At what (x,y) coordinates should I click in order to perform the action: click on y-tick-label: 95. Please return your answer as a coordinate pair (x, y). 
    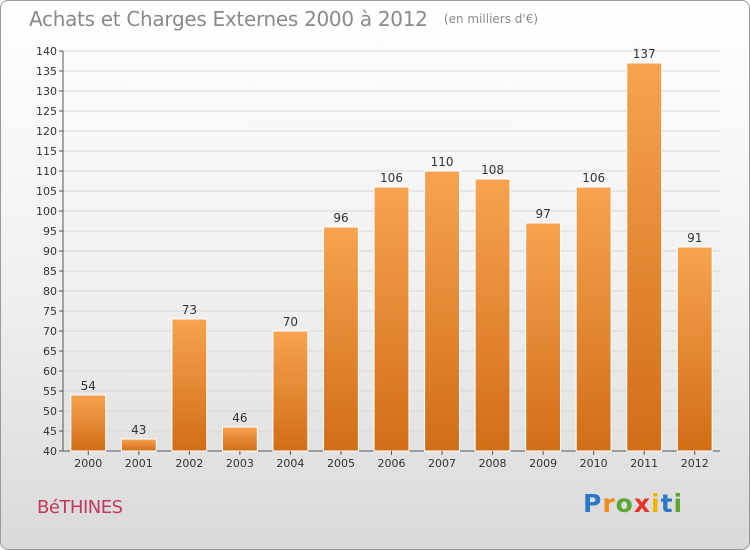
    Looking at the image, I should click on (50, 231).